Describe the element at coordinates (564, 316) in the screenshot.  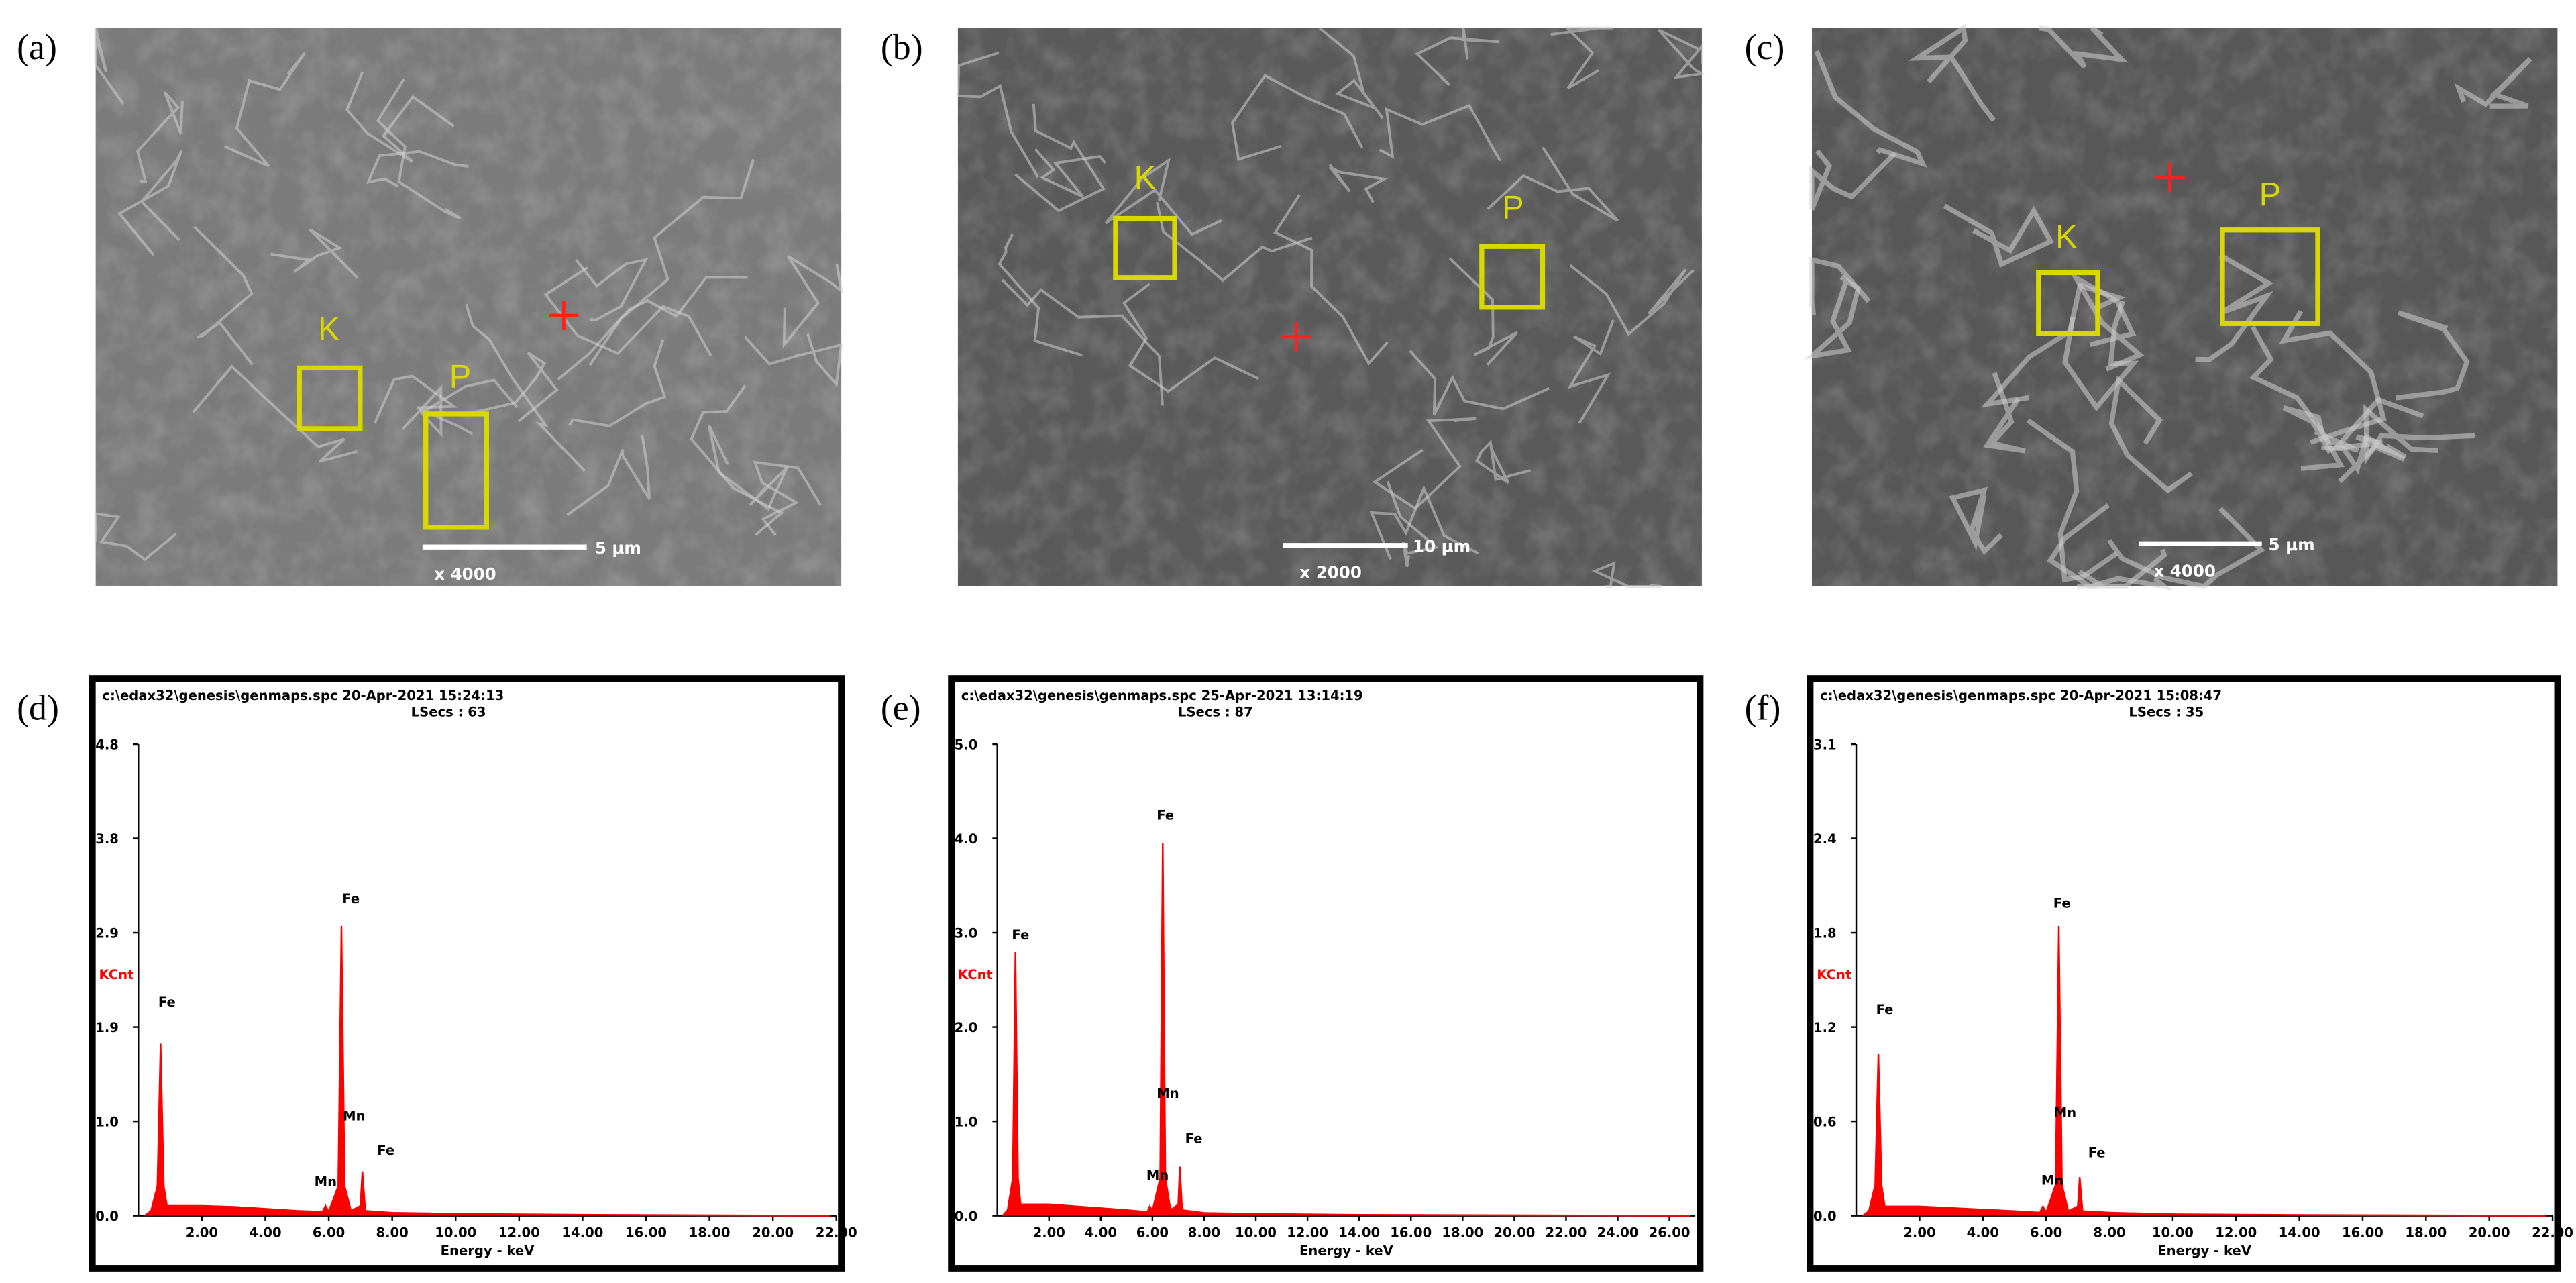
I see `point-marker` at that location.